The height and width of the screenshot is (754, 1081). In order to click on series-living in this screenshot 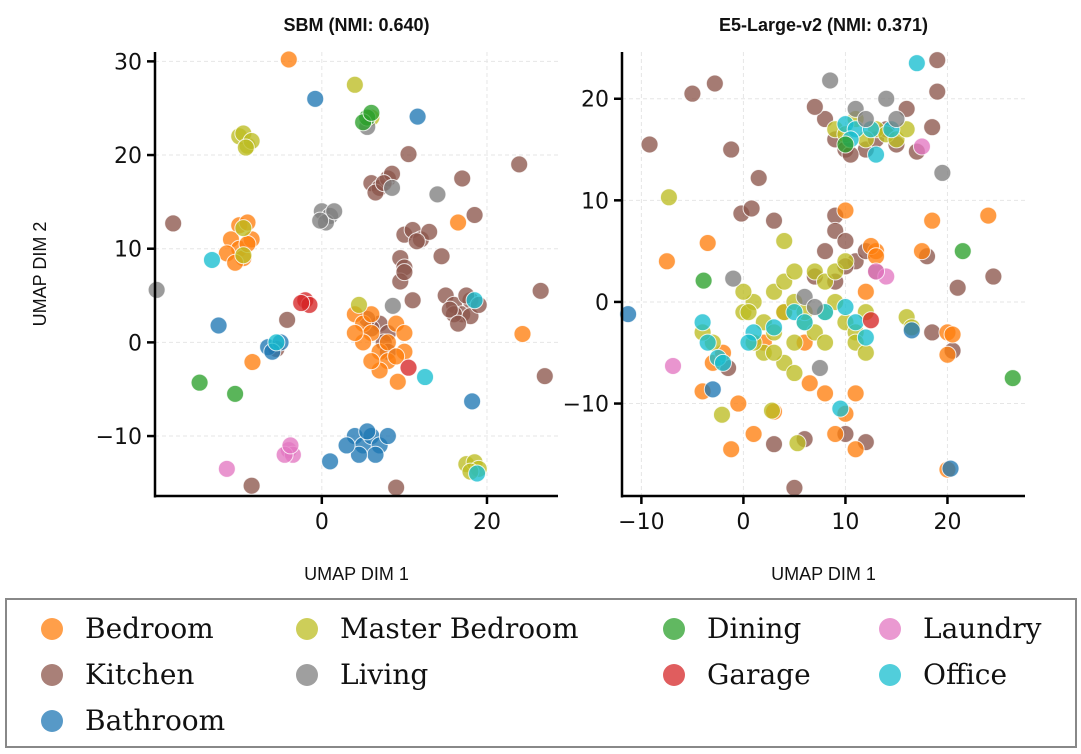, I will do `click(838, 224)`.